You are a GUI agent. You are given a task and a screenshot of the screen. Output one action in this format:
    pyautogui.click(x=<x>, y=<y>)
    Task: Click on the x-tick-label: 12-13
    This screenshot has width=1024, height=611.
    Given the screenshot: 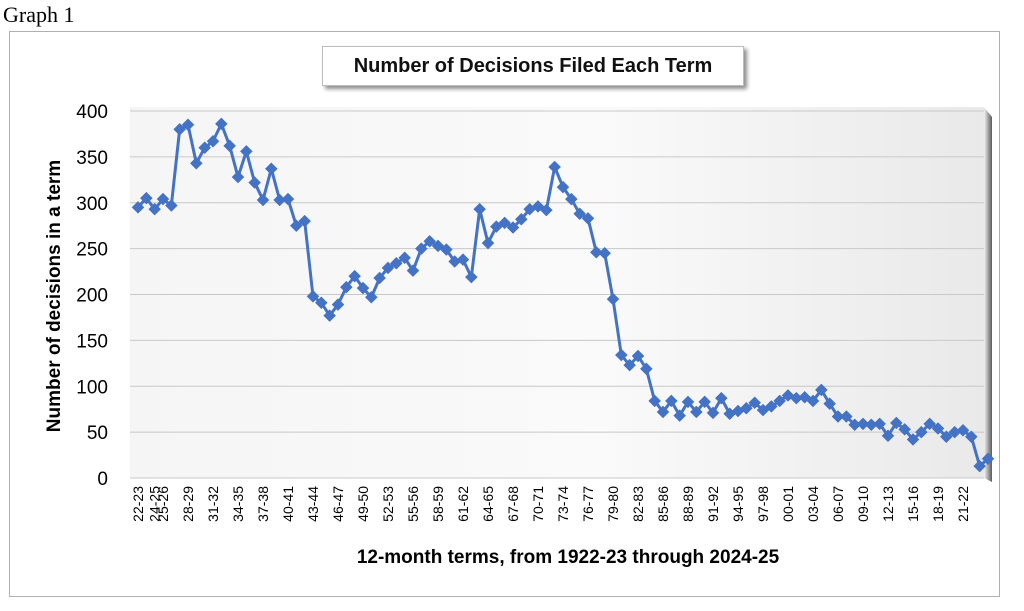 What is the action you would take?
    pyautogui.click(x=888, y=504)
    